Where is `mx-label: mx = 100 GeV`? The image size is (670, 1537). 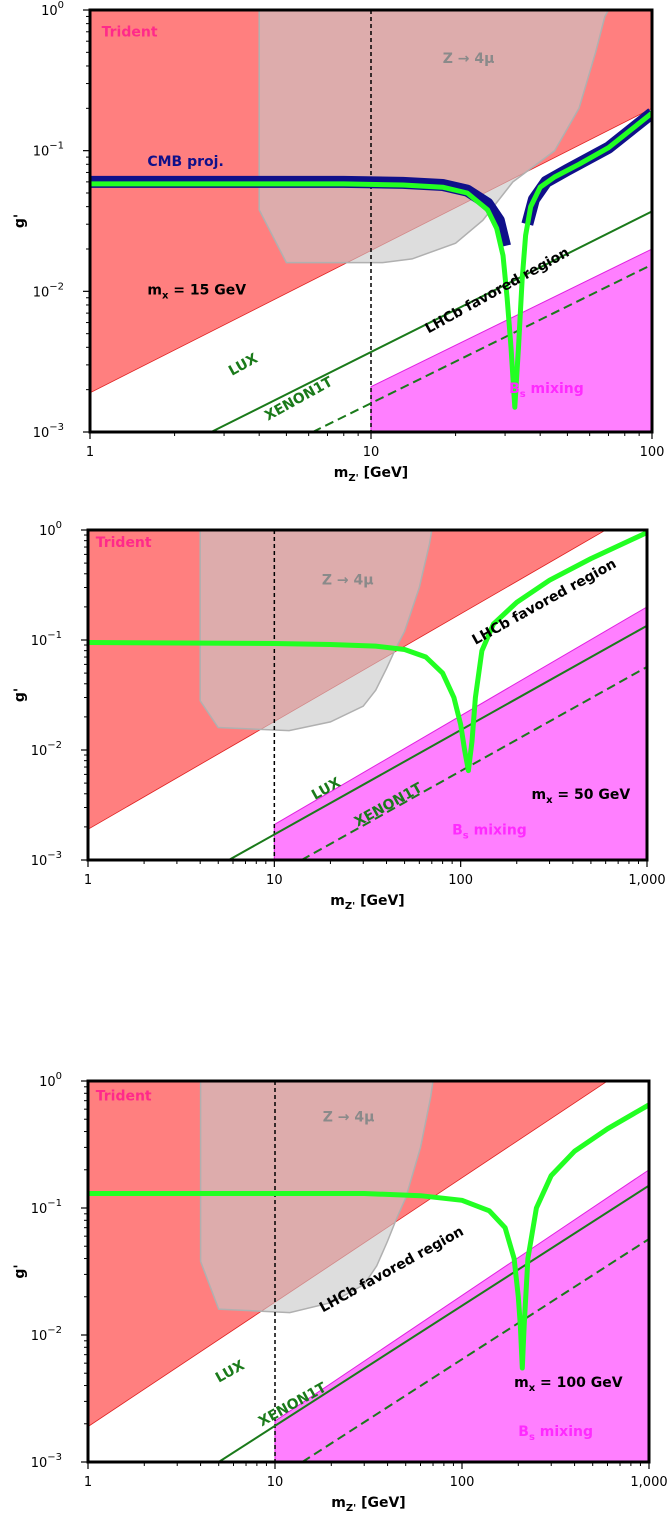 mx-label: mx = 100 GeV is located at coordinates (568, 1384).